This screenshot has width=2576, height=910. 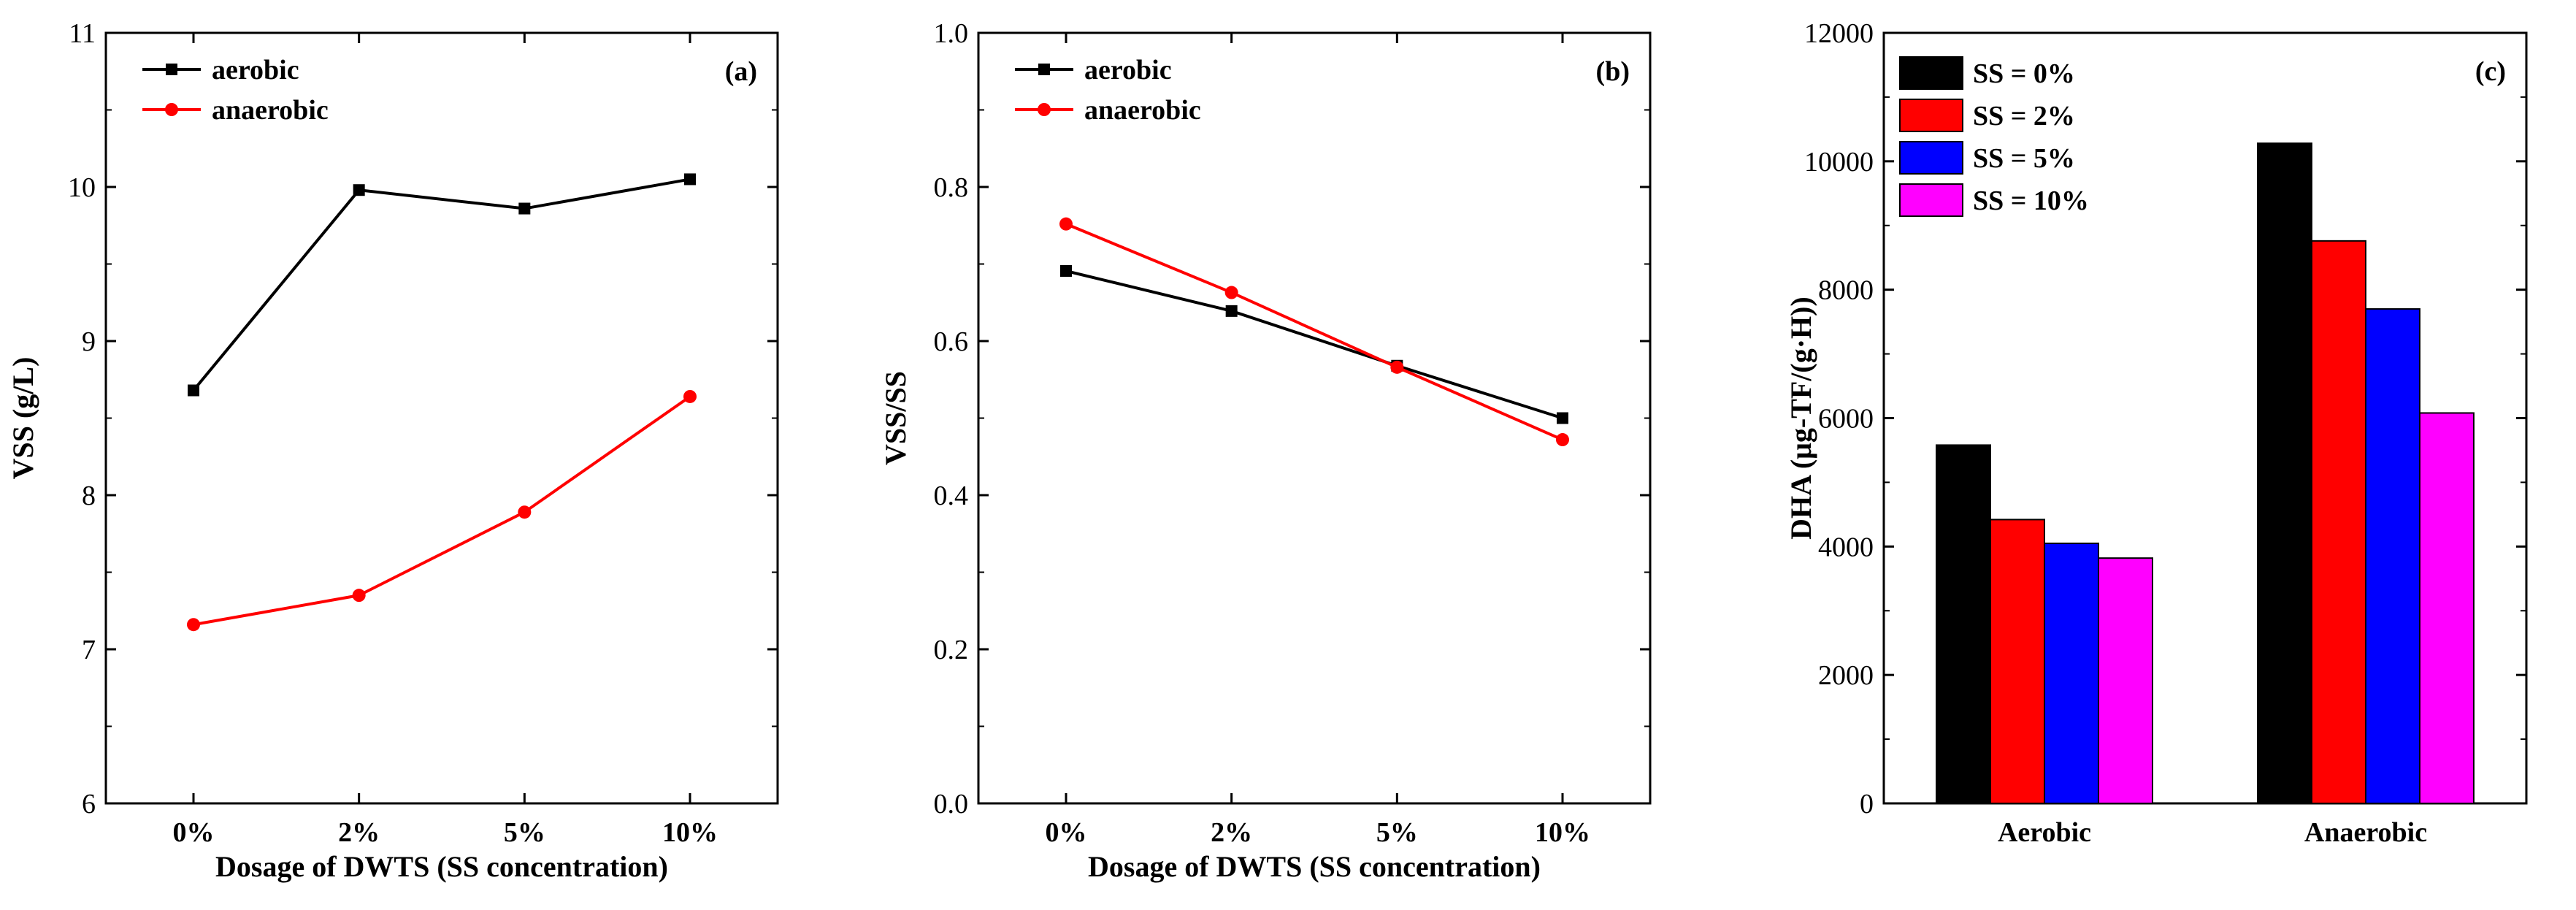 I want to click on bar-SS-5--aerobic, so click(x=2071, y=673).